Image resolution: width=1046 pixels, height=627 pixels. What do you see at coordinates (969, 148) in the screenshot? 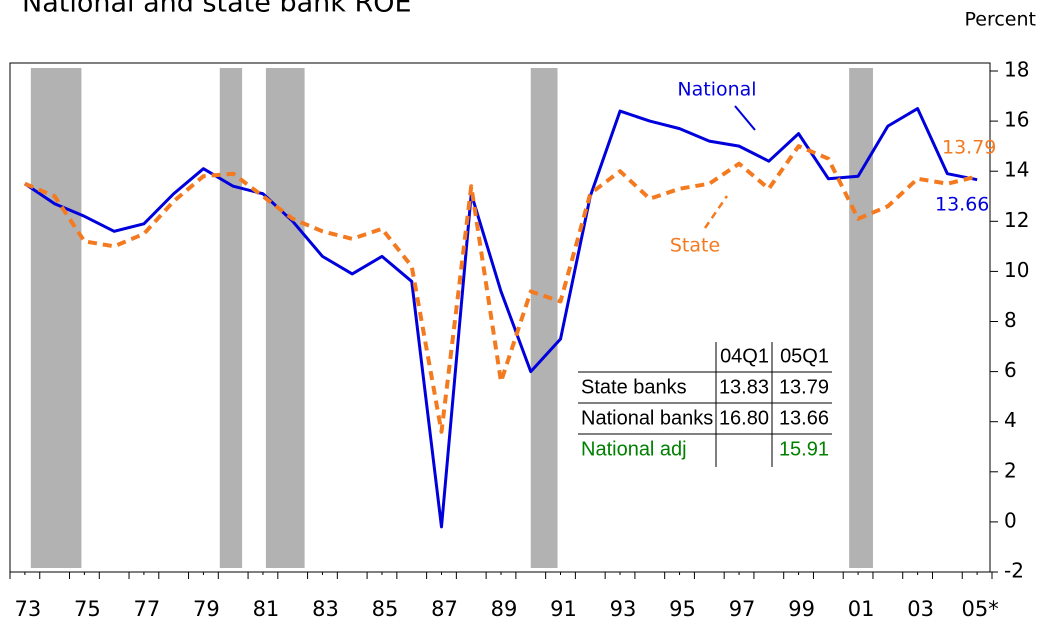
I see `end-value-label: 13.79` at bounding box center [969, 148].